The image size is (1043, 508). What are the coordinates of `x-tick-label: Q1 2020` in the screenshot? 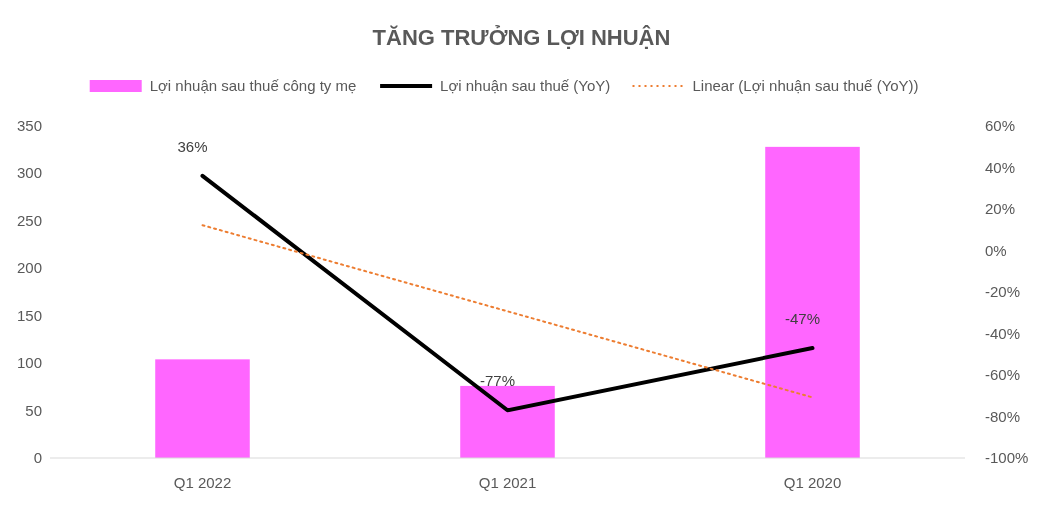 It's located at (812, 482).